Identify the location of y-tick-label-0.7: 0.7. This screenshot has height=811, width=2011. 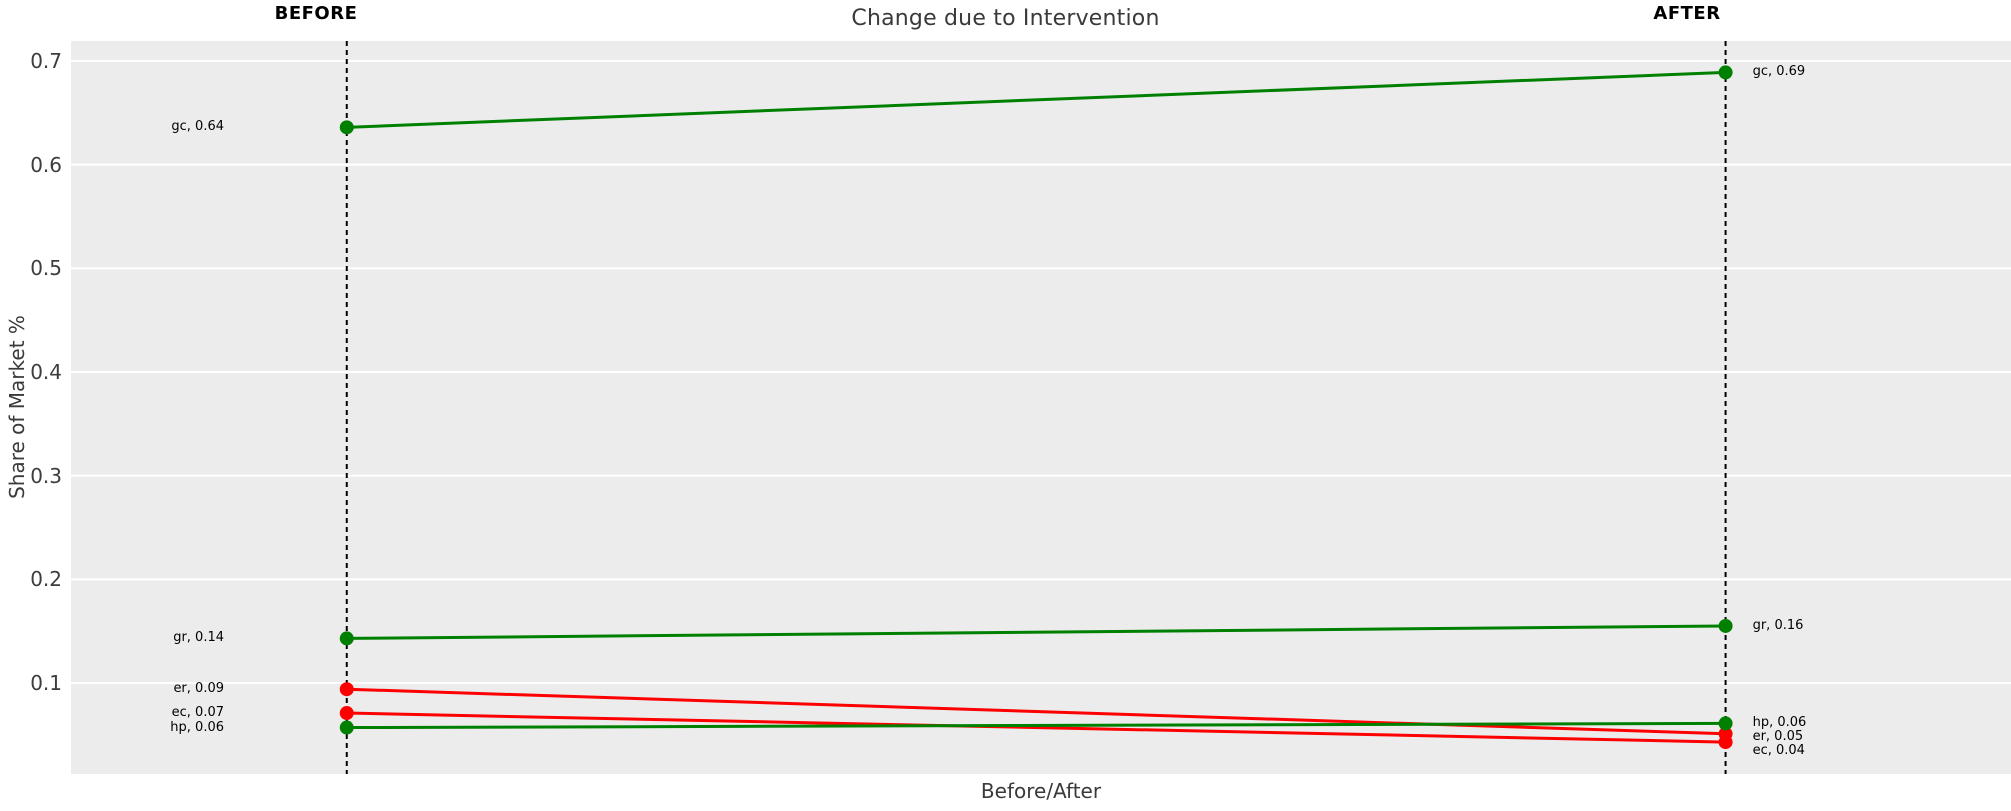
(46, 61).